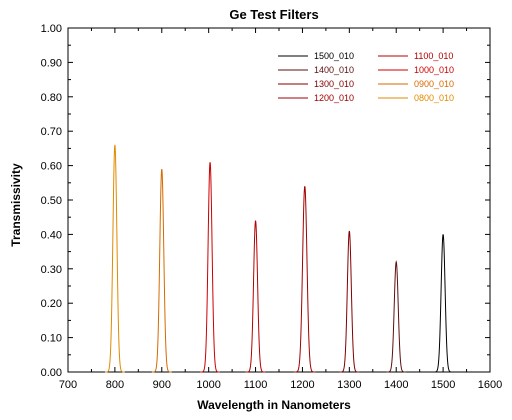 Image resolution: width=512 pixels, height=420 pixels. I want to click on y-axis-title: Transmissivity, so click(16, 205).